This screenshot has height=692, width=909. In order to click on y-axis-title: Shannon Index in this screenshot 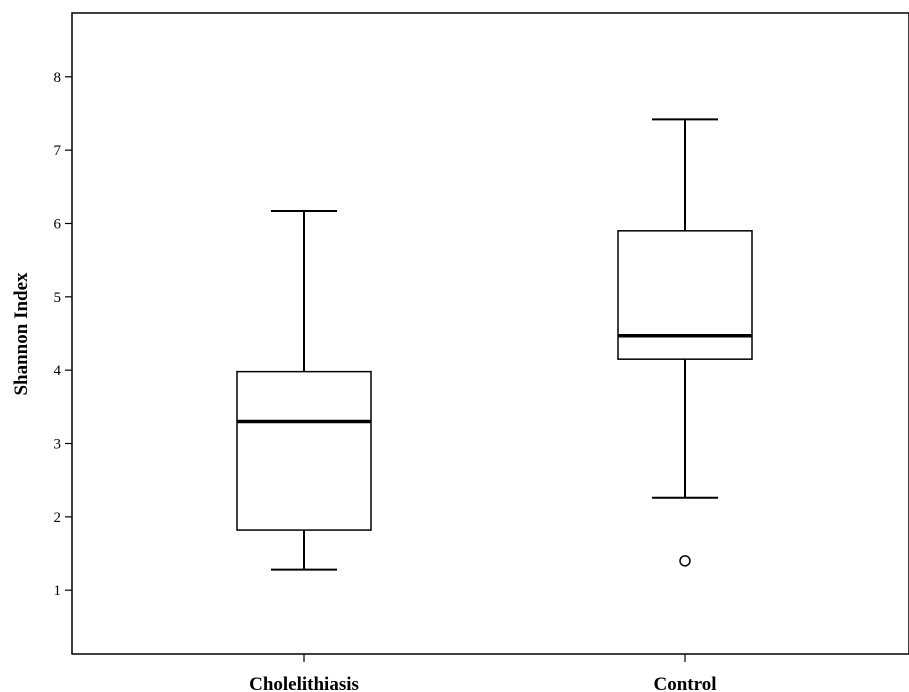, I will do `click(21, 334)`.